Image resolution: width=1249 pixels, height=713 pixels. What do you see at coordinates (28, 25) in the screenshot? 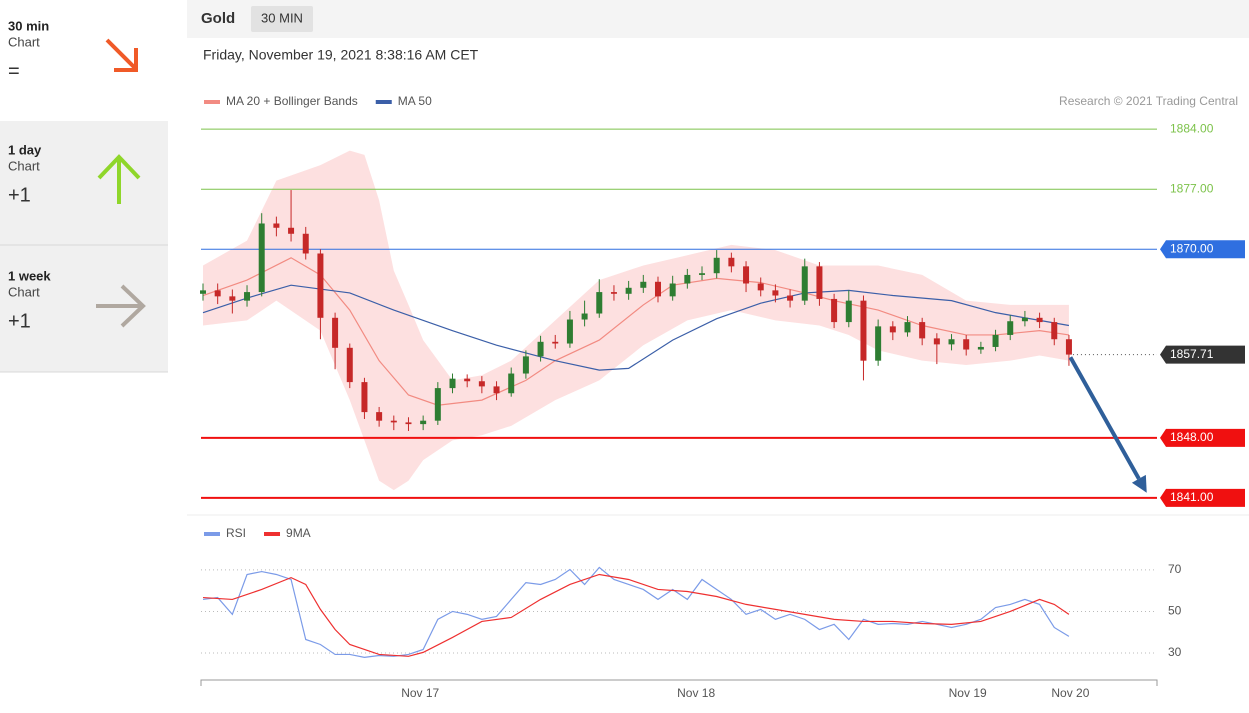
I see `period: 30 min` at bounding box center [28, 25].